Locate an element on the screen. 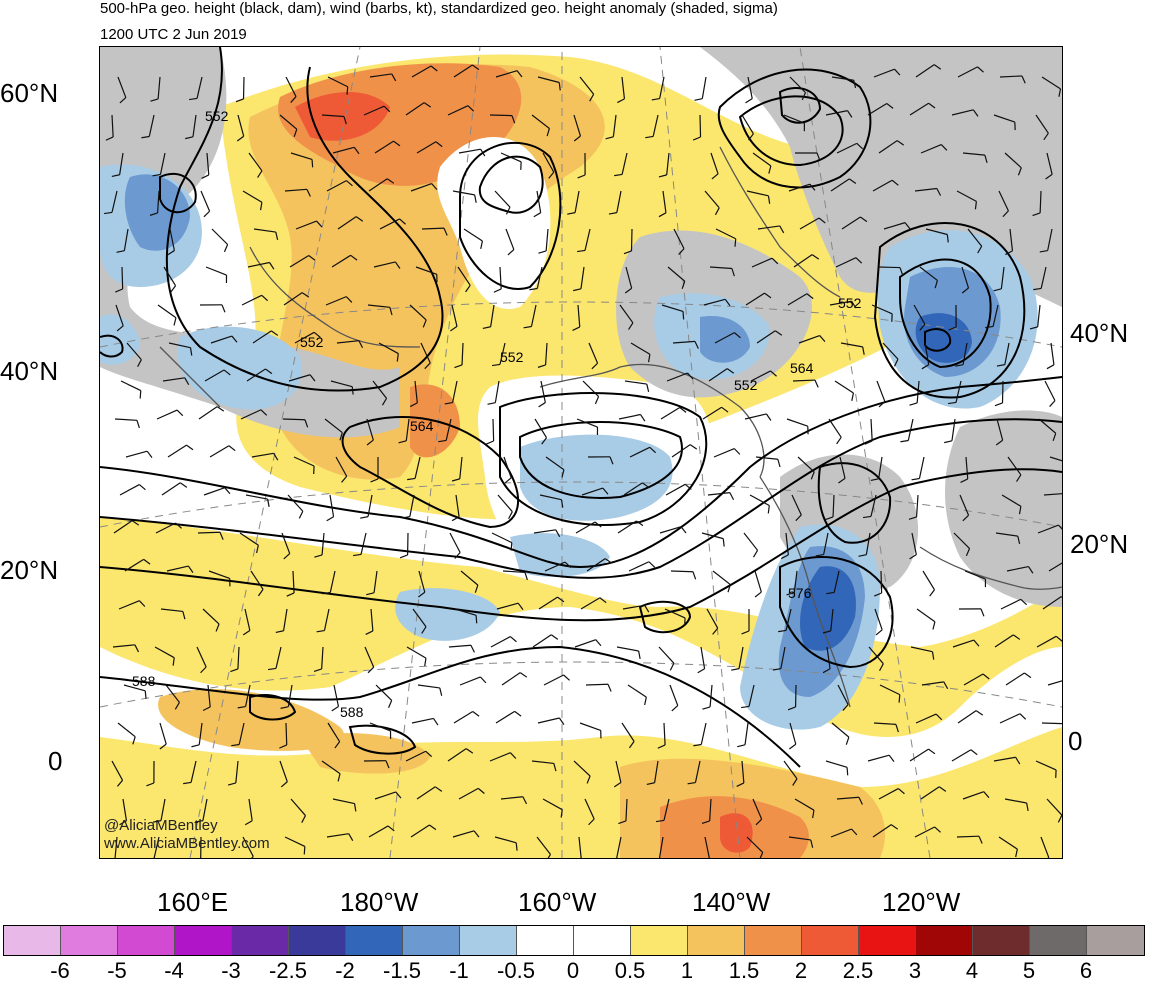 This screenshot has width=1160, height=984. contour-label: 552 is located at coordinates (217, 116).